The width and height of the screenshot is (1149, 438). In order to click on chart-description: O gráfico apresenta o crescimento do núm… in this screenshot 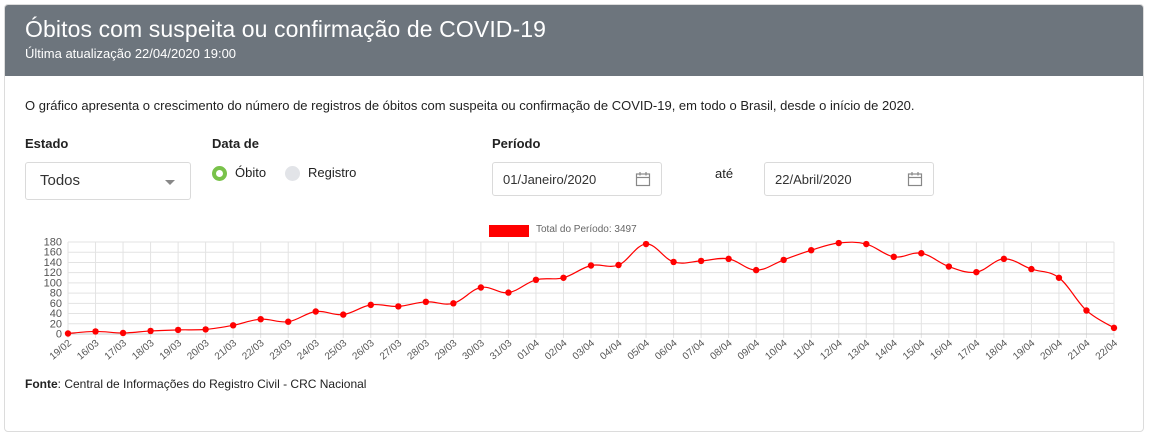, I will do `click(470, 105)`.